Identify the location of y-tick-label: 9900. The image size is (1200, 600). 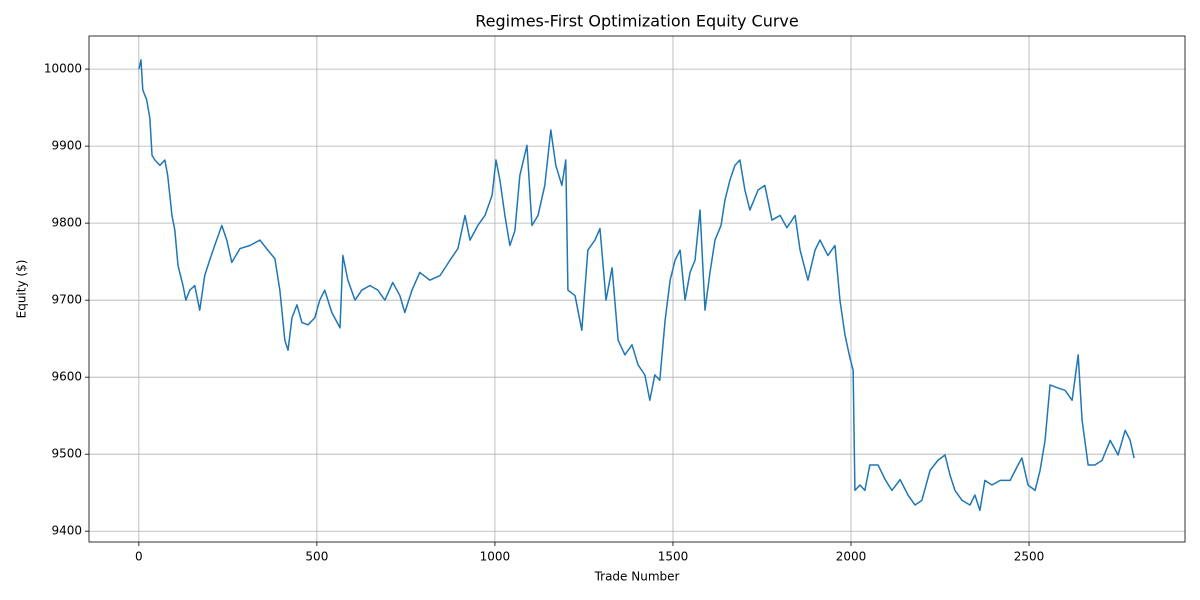
(66, 146).